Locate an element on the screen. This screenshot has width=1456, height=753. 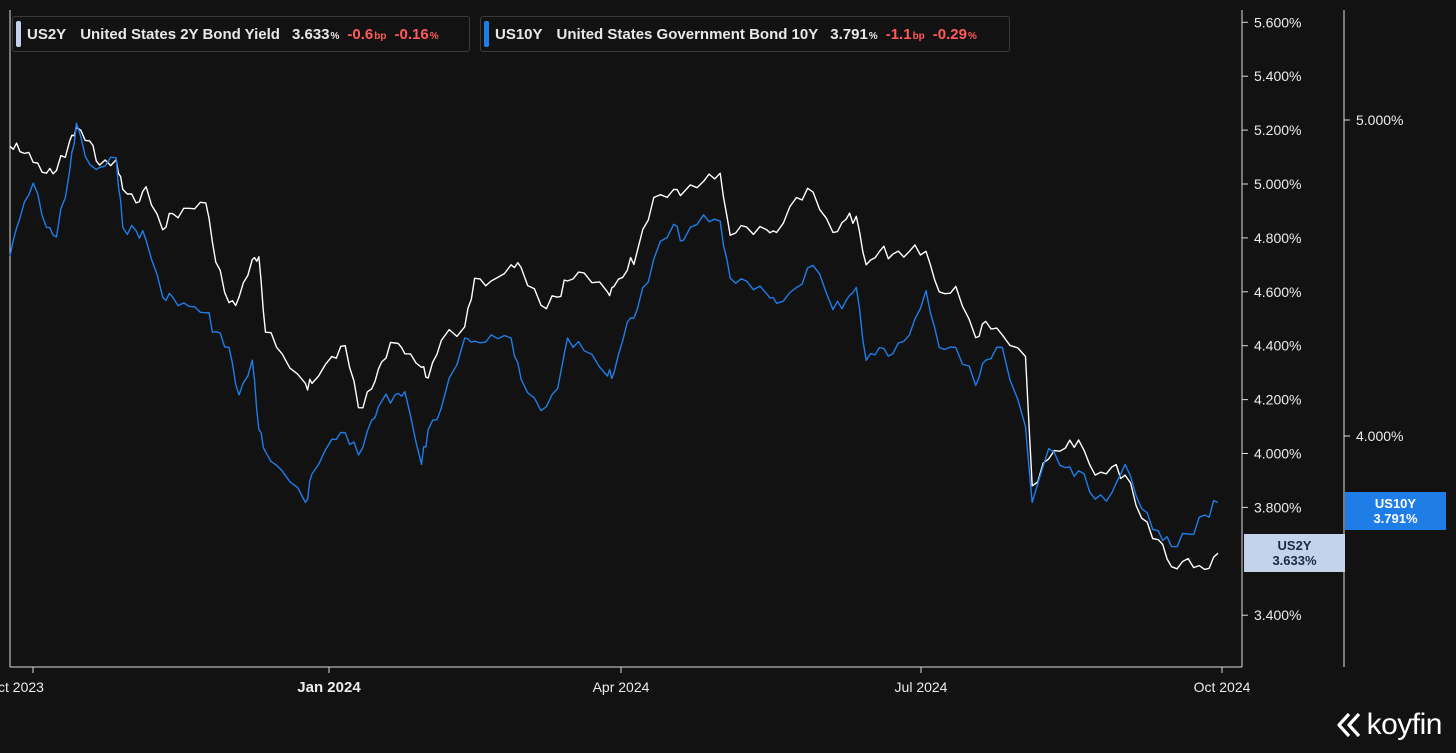
us10y-tag-value: 3.791% is located at coordinates (1395, 518).